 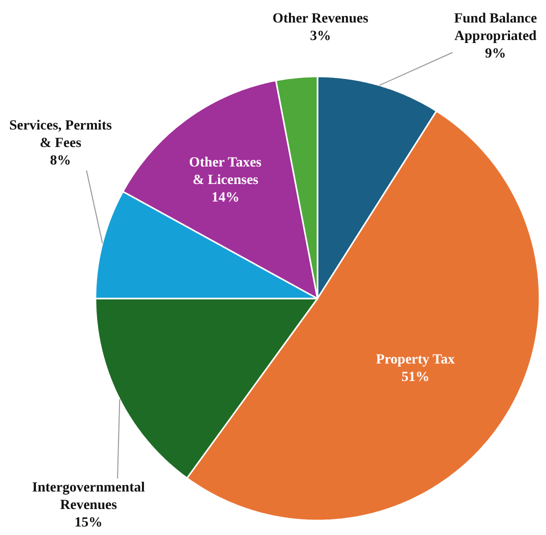 I want to click on slice-label: Services, Permits & Fees, so click(x=60, y=134).